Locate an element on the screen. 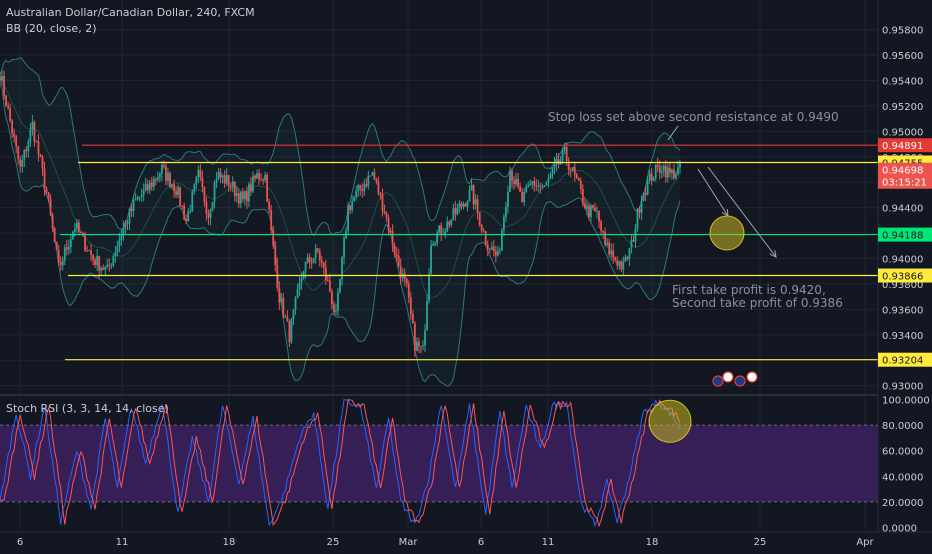 The height and width of the screenshot is (554, 932). time-tick-label: Apr is located at coordinates (865, 542).